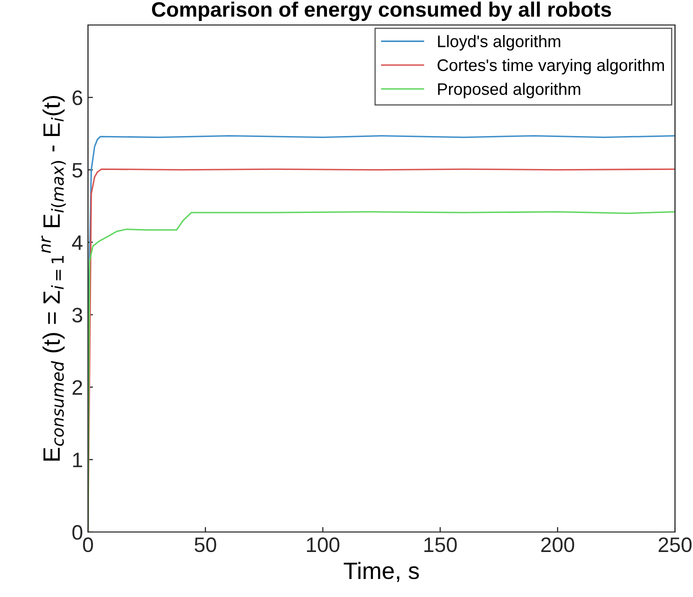 Image resolution: width=693 pixels, height=597 pixels. What do you see at coordinates (88, 544) in the screenshot?
I see `x-tick-label: 0` at bounding box center [88, 544].